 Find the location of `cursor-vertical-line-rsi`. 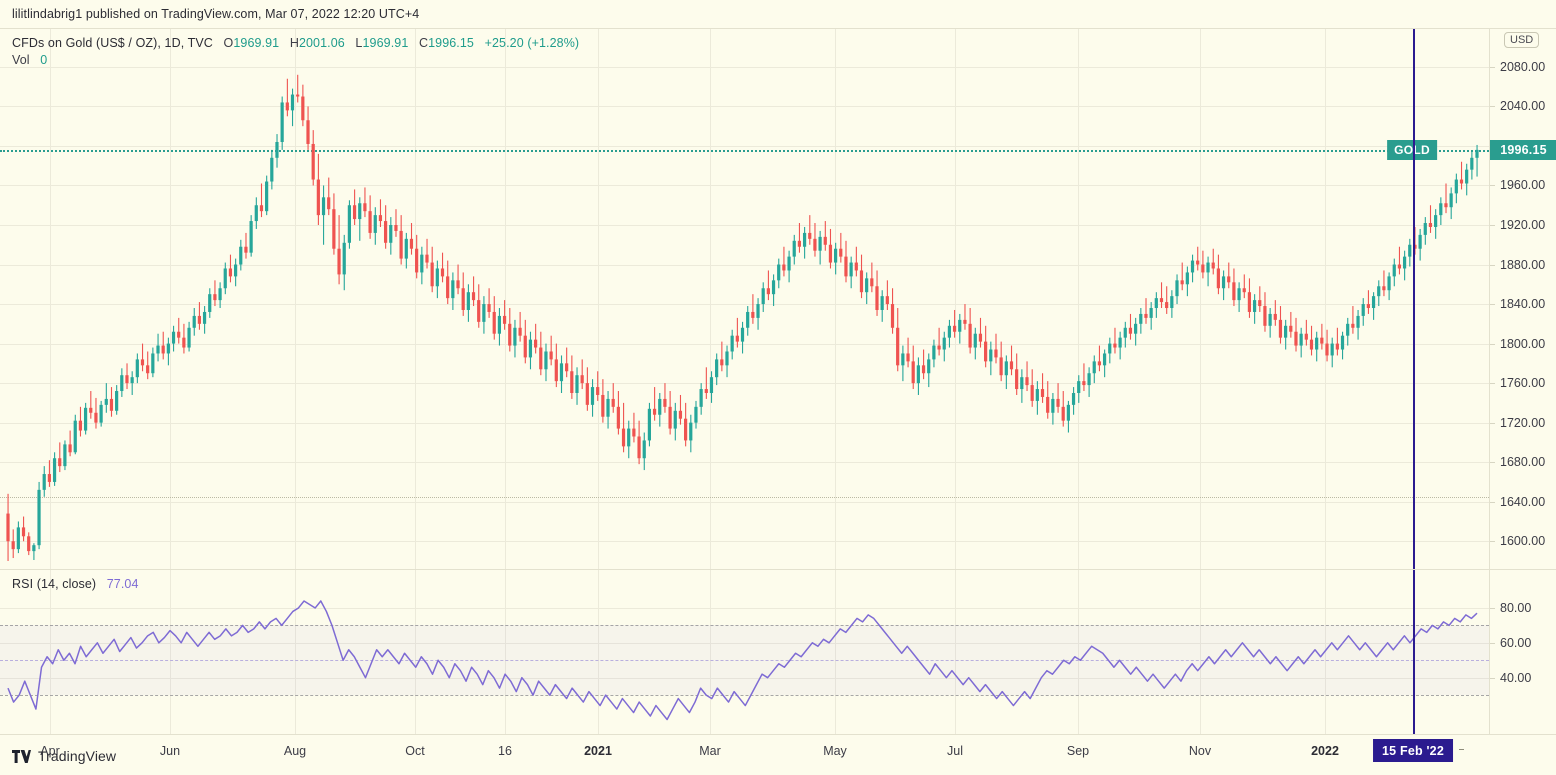

cursor-vertical-line-rsi is located at coordinates (1414, 652).